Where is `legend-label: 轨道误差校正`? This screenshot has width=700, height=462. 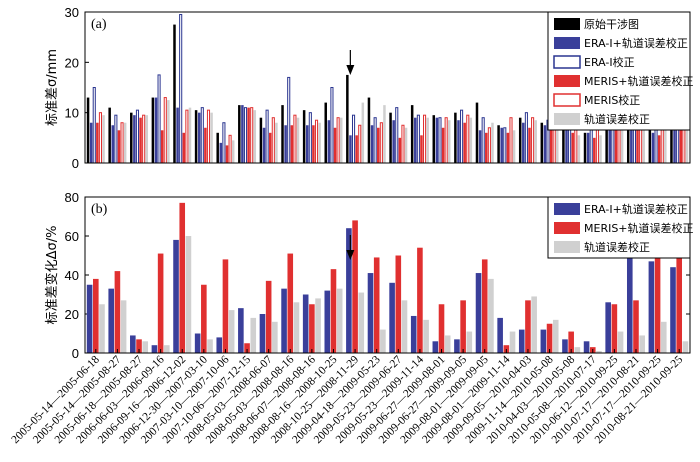 legend-label: 轨道误差校正 is located at coordinates (617, 119).